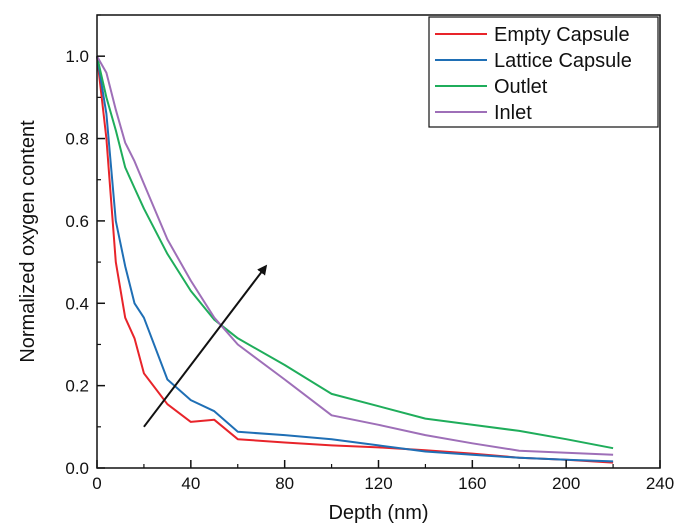 This screenshot has width=692, height=525. Describe the element at coordinates (378, 483) in the screenshot. I see `x-tick-label: 120` at that location.